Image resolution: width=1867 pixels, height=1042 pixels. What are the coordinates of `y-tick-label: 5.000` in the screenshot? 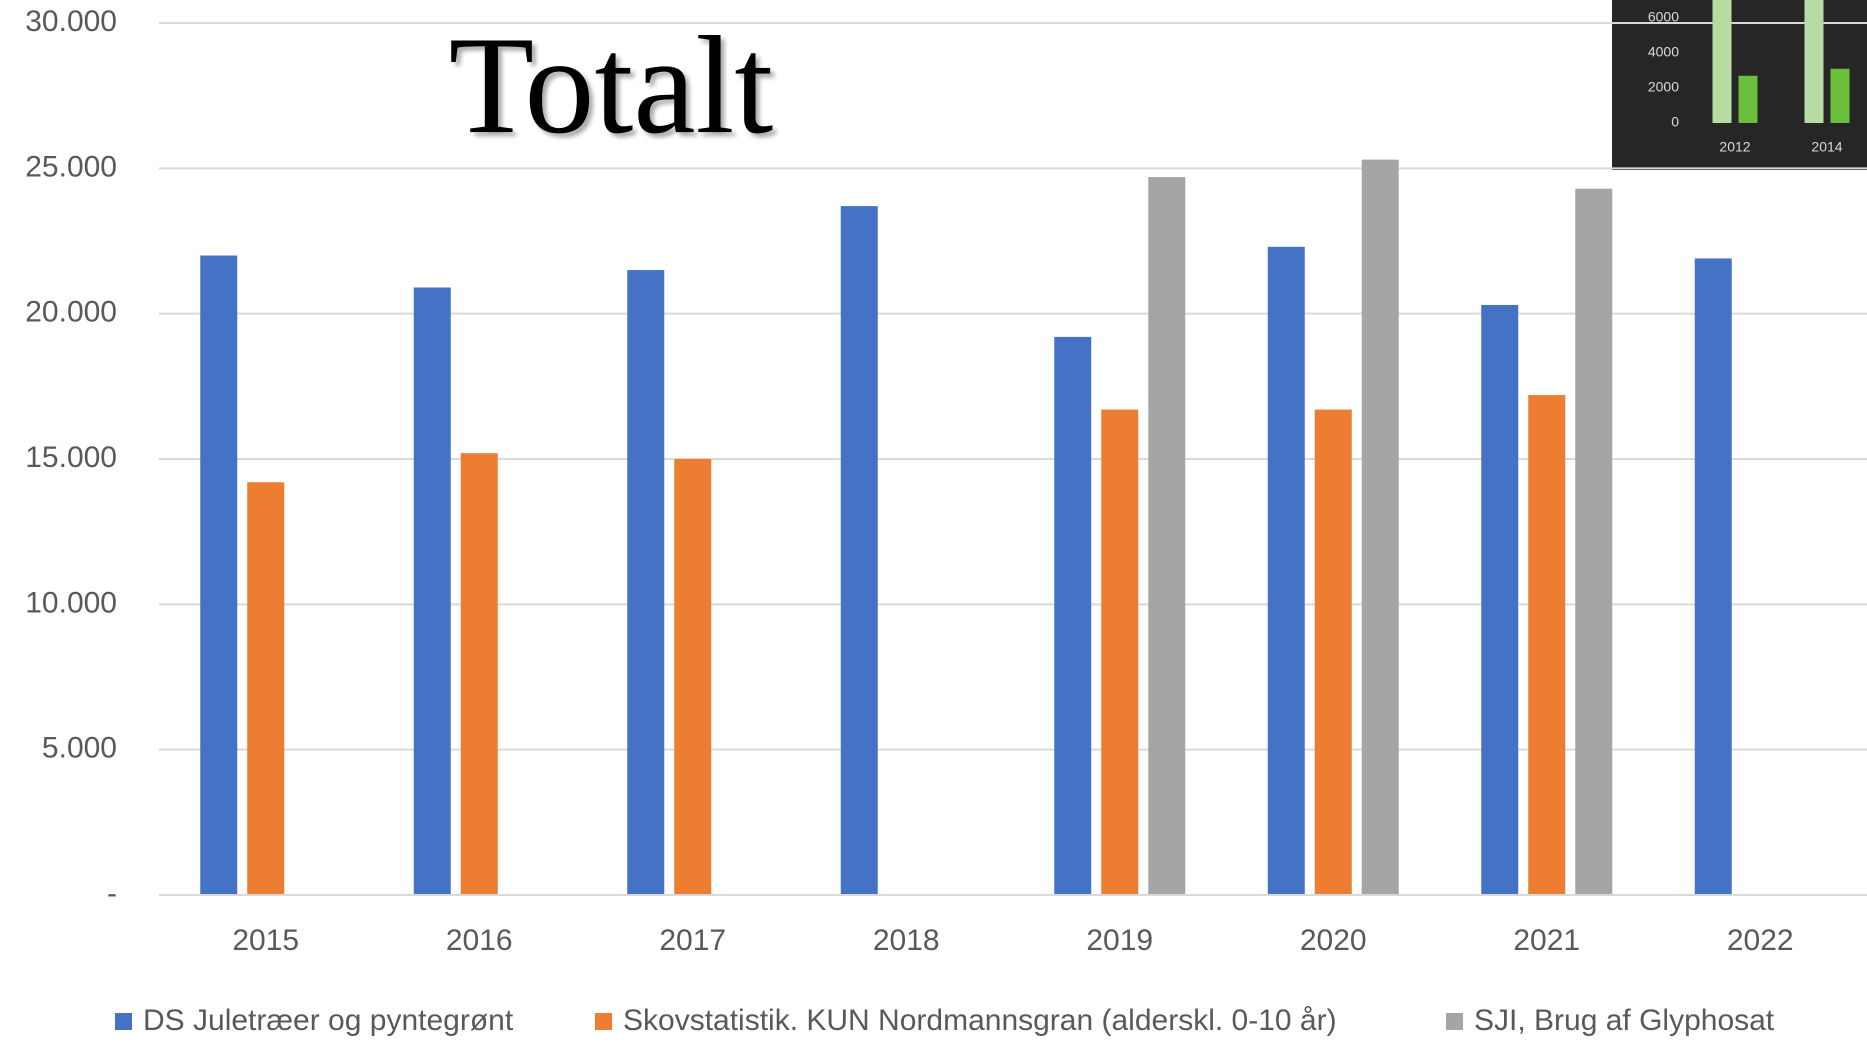 It's located at (79, 748).